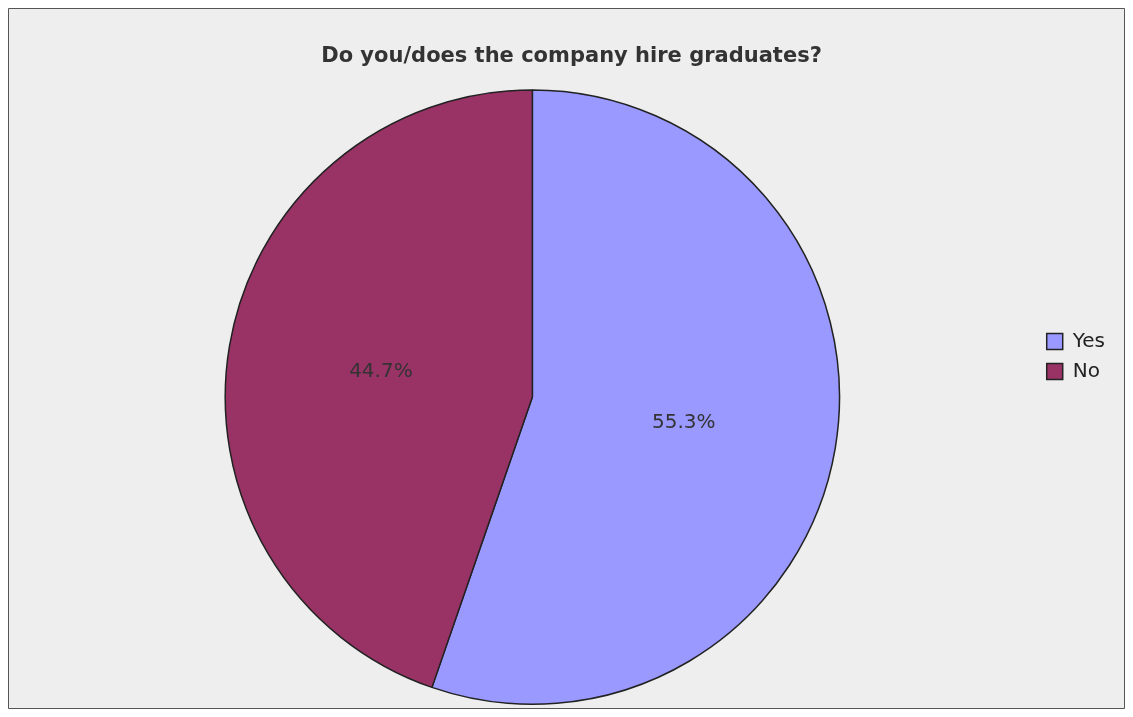 This screenshot has width=1133, height=717. What do you see at coordinates (1088, 339) in the screenshot?
I see `legend-label: Yes` at bounding box center [1088, 339].